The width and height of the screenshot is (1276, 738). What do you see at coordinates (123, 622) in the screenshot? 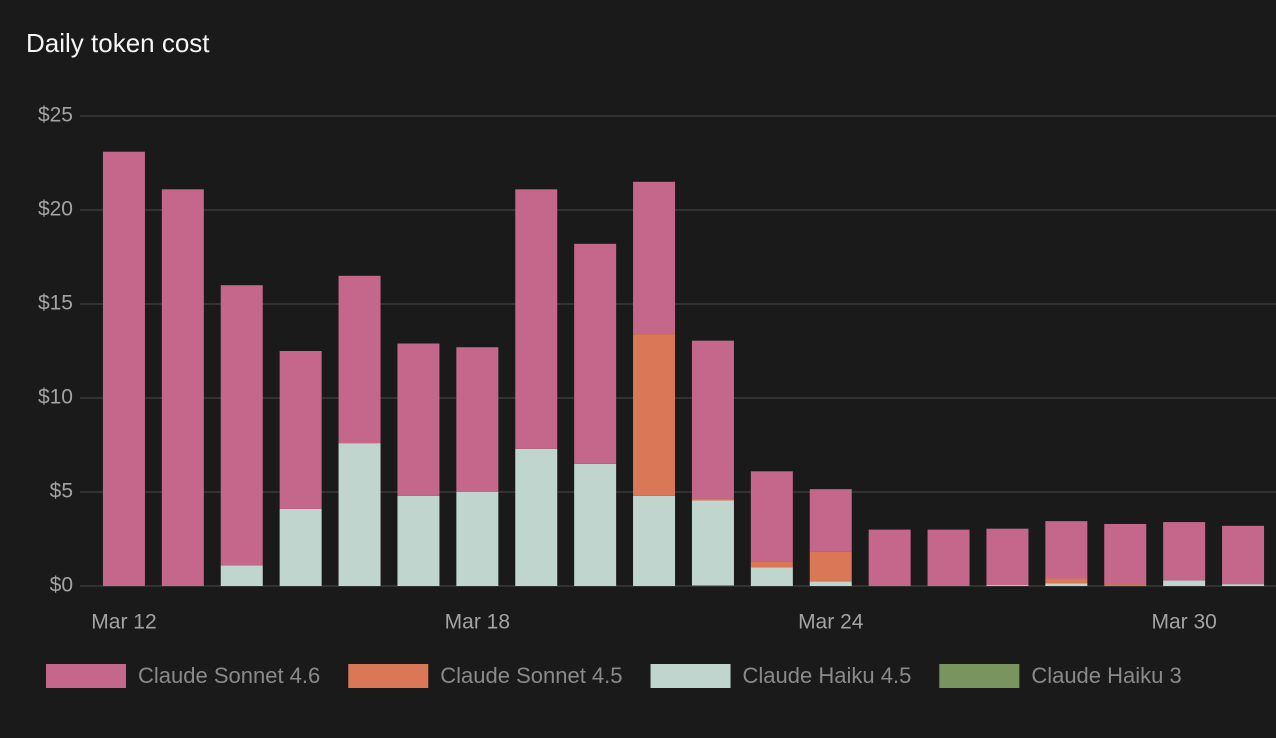
I see `x-tick-label: Mar 12` at bounding box center [123, 622].